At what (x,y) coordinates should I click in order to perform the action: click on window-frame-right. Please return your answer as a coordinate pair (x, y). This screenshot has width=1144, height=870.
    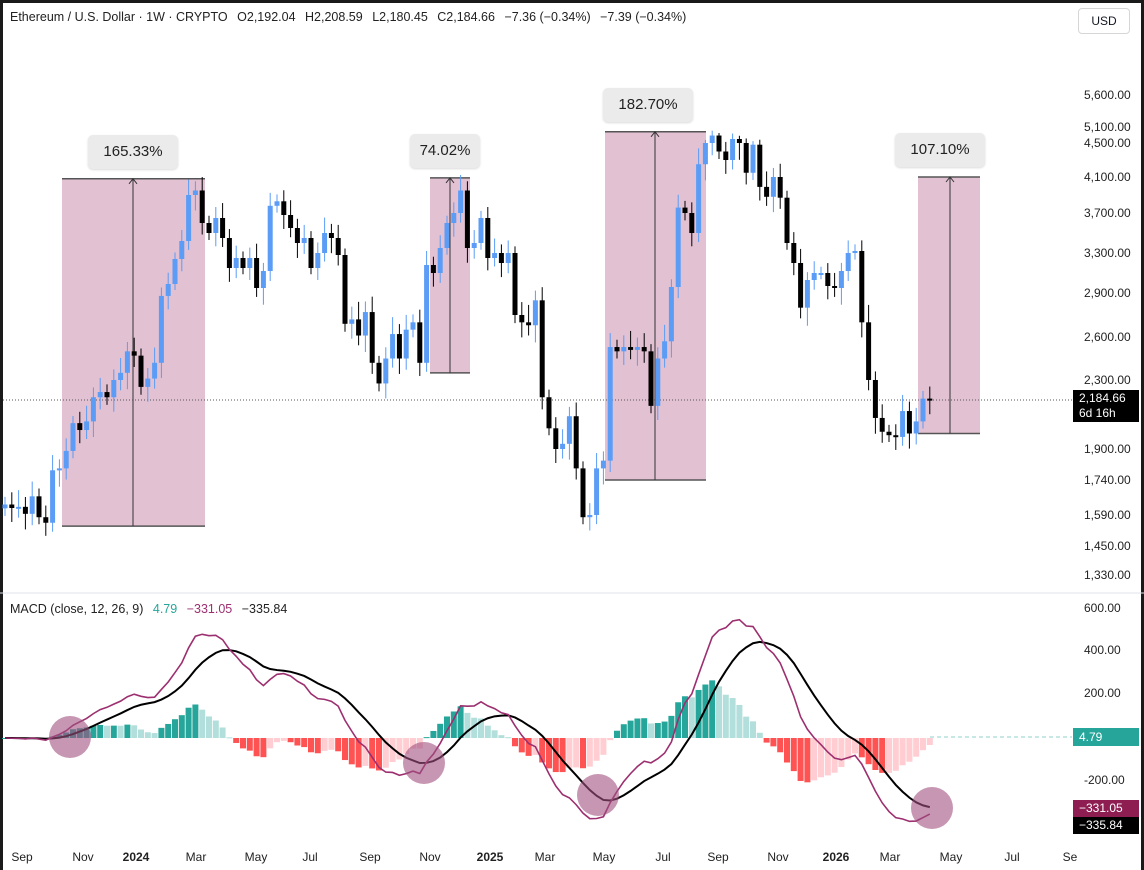
    Looking at the image, I should click on (1142, 435).